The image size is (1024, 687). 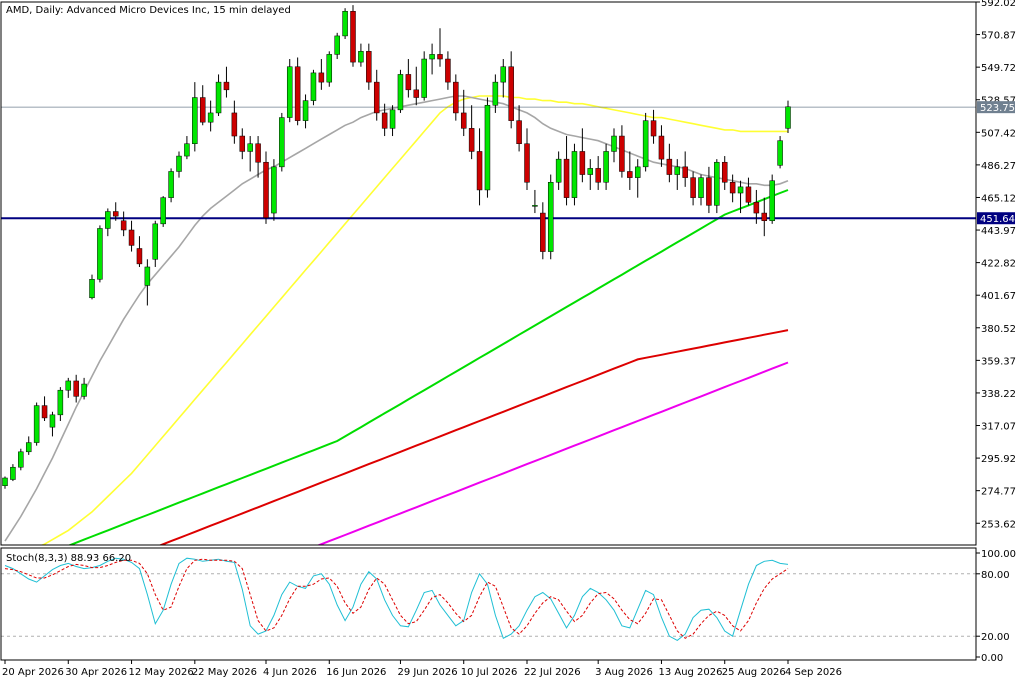 I want to click on stoch-y-tick-label: 0.00, so click(x=992, y=658).